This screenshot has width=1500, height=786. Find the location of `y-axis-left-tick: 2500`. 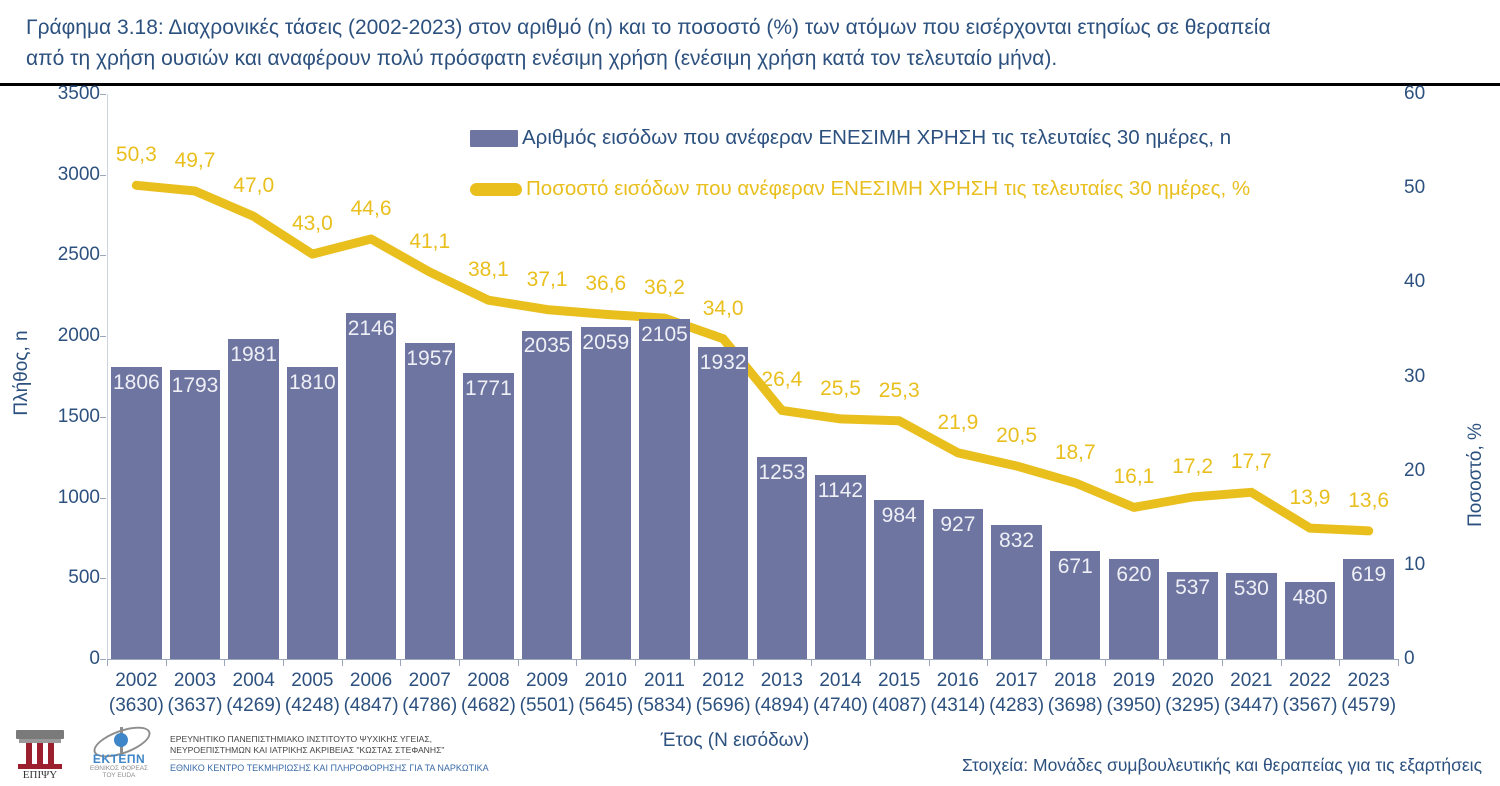

y-axis-left-tick: 2500 is located at coordinates (78, 255).